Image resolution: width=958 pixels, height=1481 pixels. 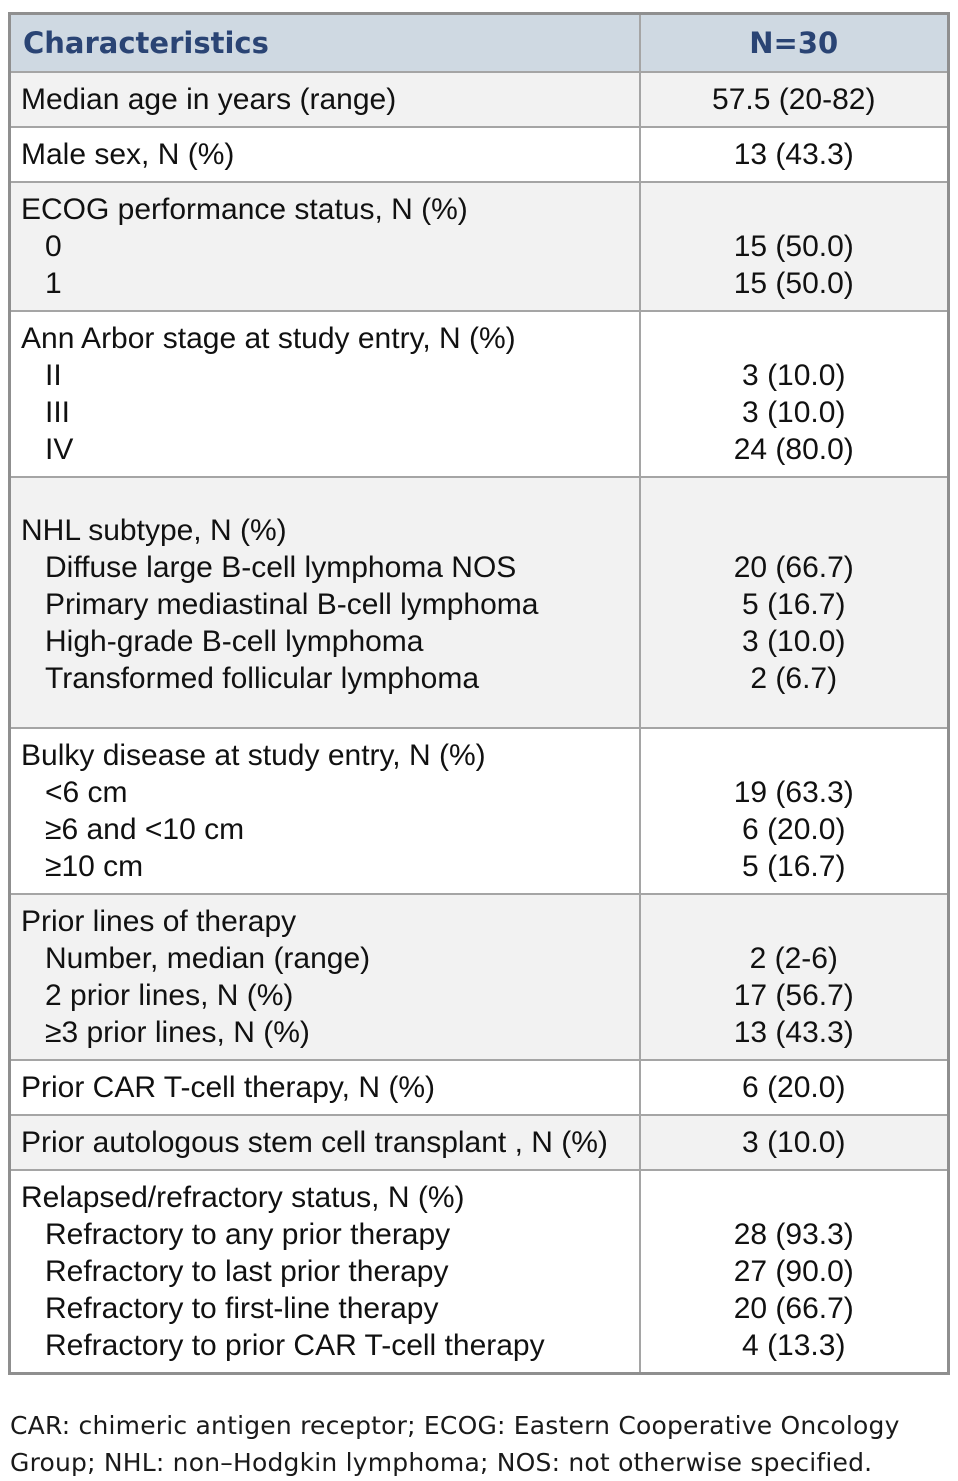 I want to click on sub-label-line: 2 prior lines, N (%), so click(x=169, y=995).